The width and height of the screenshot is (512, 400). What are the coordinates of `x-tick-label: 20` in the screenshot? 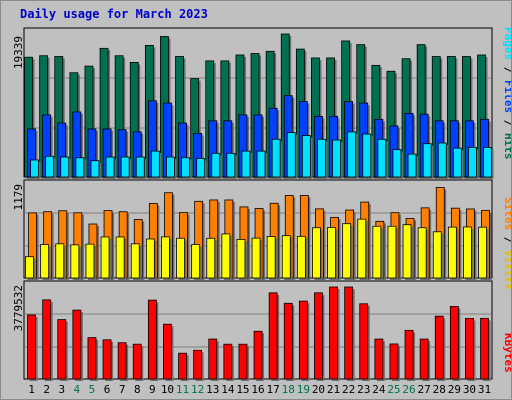 It's located at (318, 389).